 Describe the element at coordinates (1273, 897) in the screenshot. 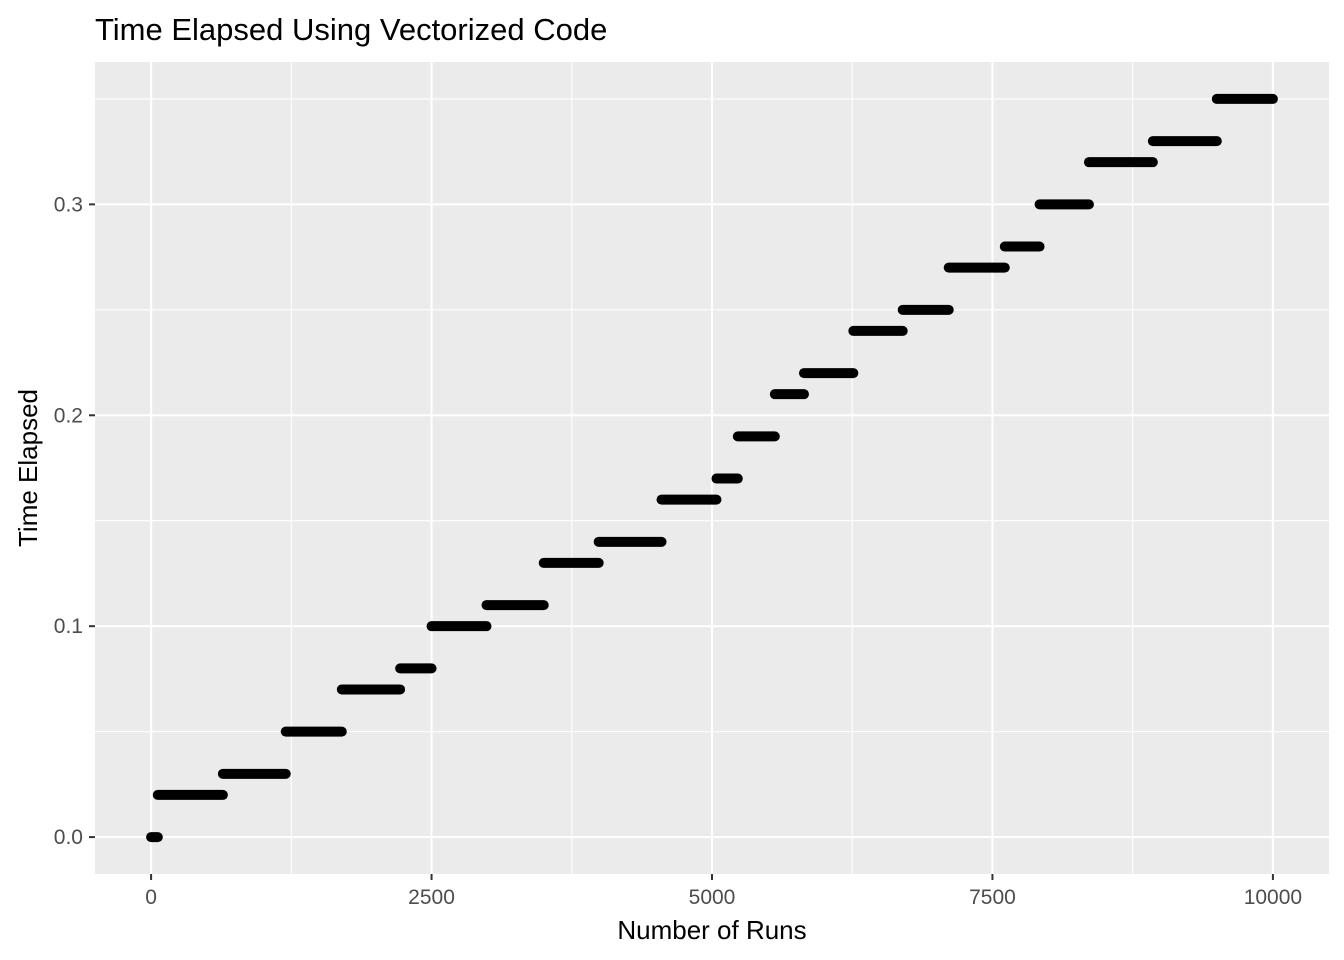

I see `x-tick-label: 10000` at that location.